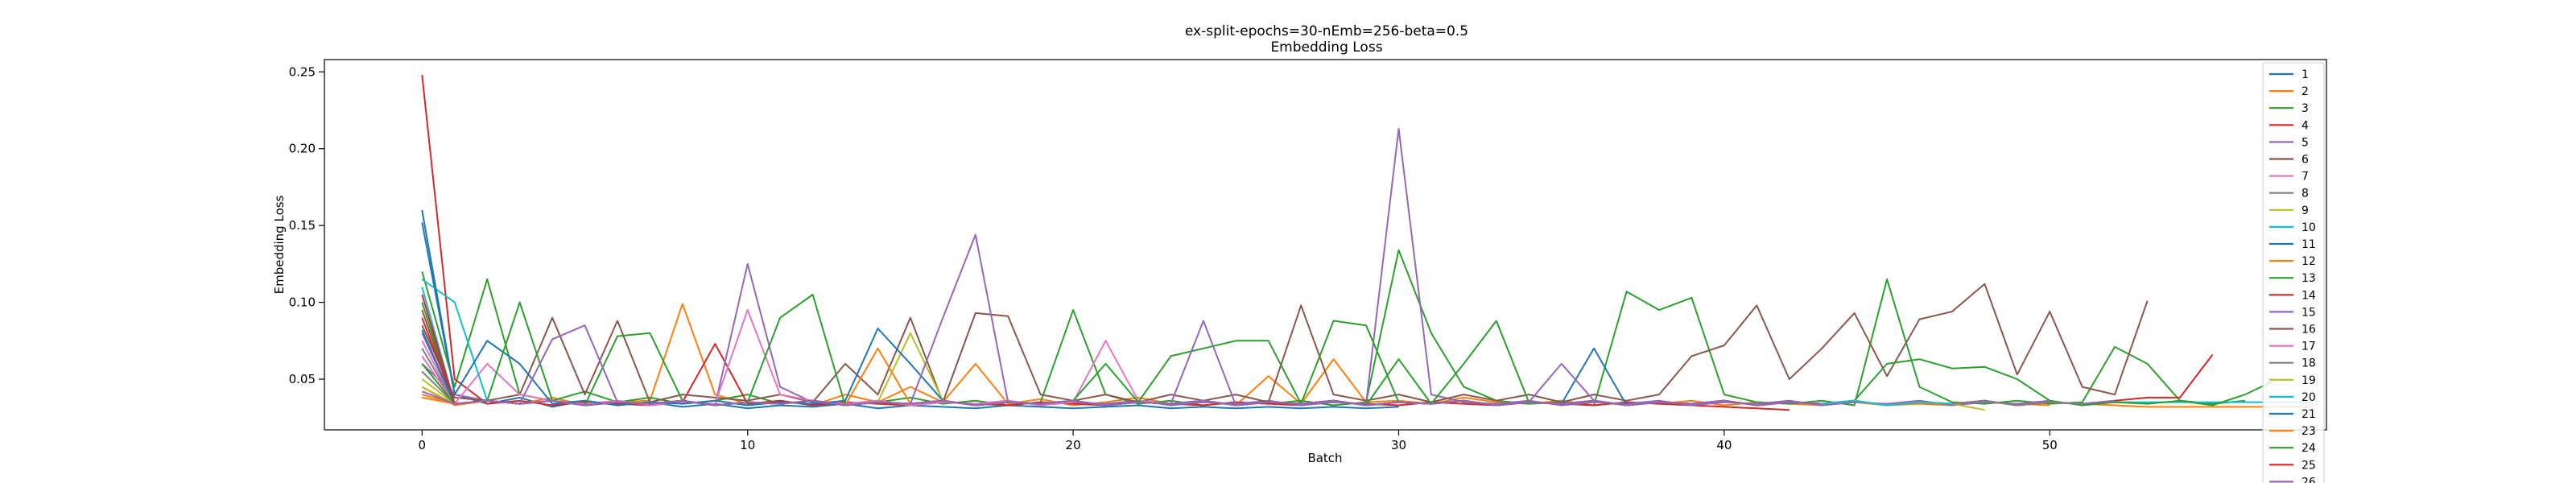  I want to click on y-tick-label: 0.05, so click(302, 379).